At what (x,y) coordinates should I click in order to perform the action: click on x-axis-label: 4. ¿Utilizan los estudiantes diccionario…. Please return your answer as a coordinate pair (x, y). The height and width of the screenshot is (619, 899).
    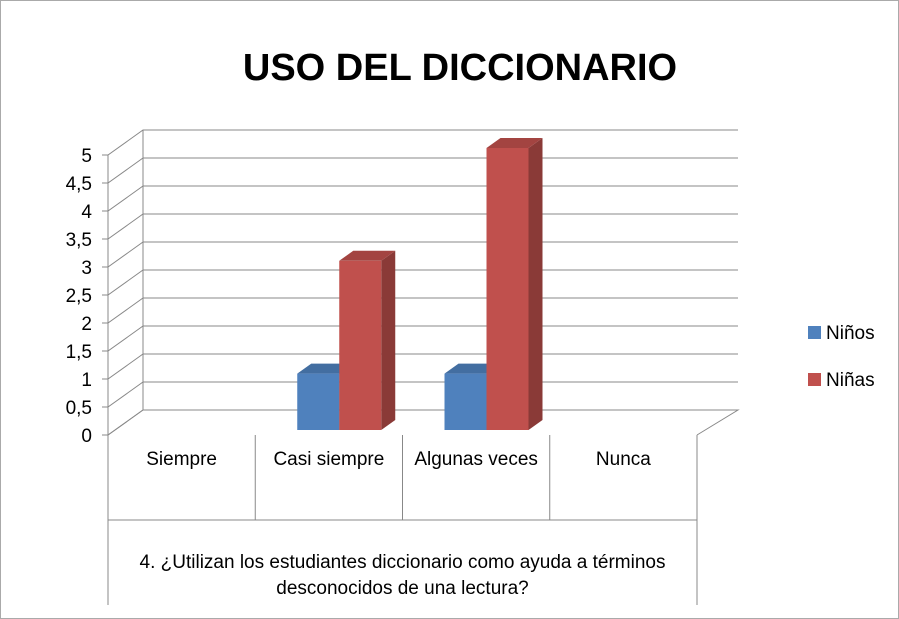
    Looking at the image, I should click on (402, 575).